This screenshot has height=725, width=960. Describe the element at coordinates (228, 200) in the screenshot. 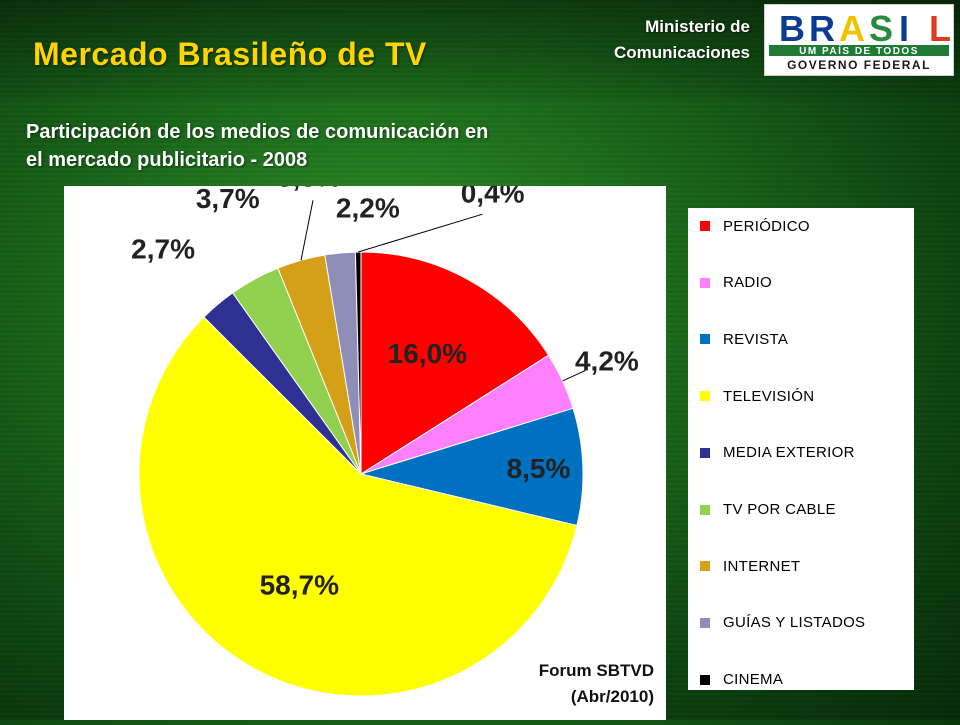

I see `slice-data-label: 3,7%` at that location.